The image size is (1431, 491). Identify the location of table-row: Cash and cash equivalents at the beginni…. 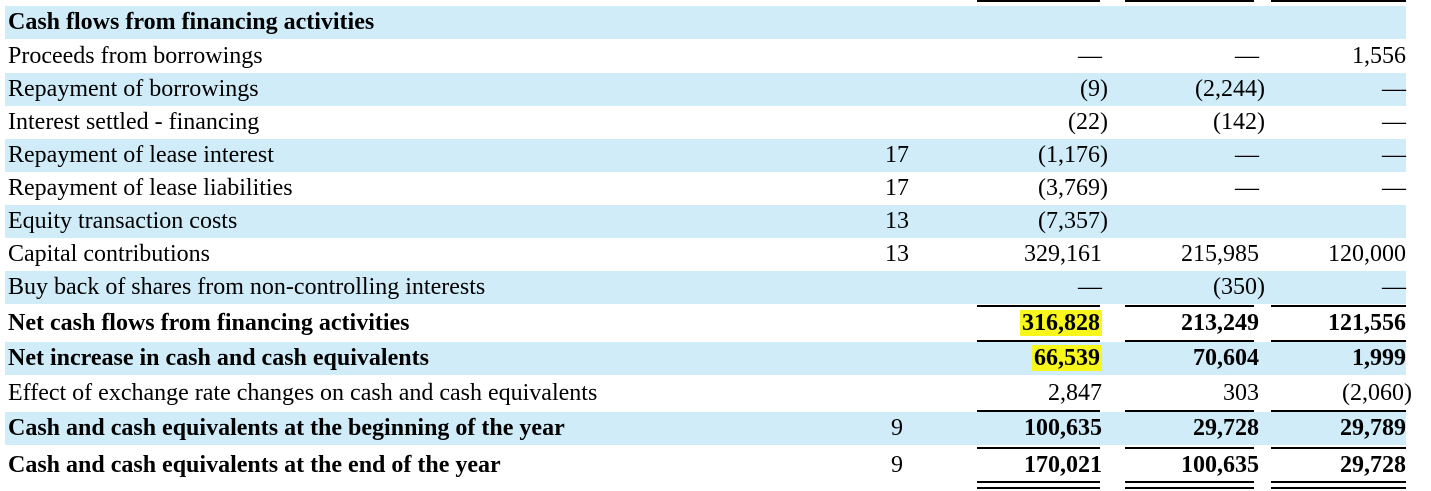
(705, 428).